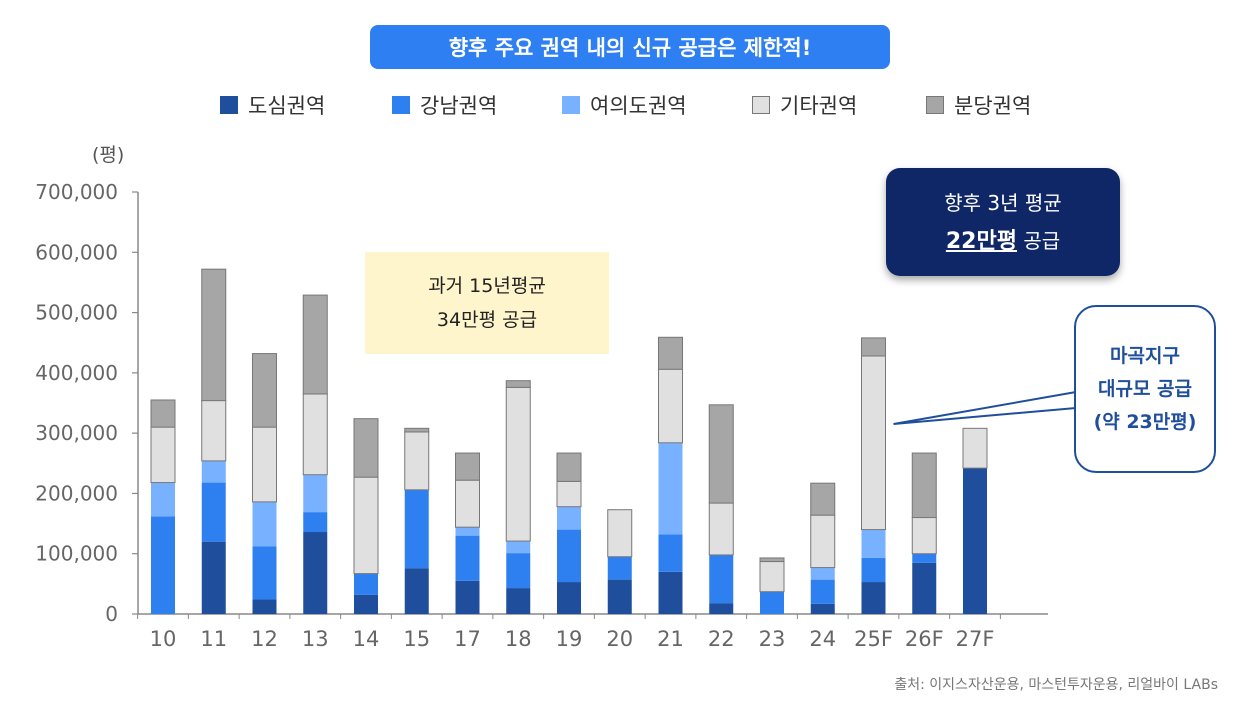  Describe the element at coordinates (315, 639) in the screenshot. I see `x-tick-label: 13` at that location.